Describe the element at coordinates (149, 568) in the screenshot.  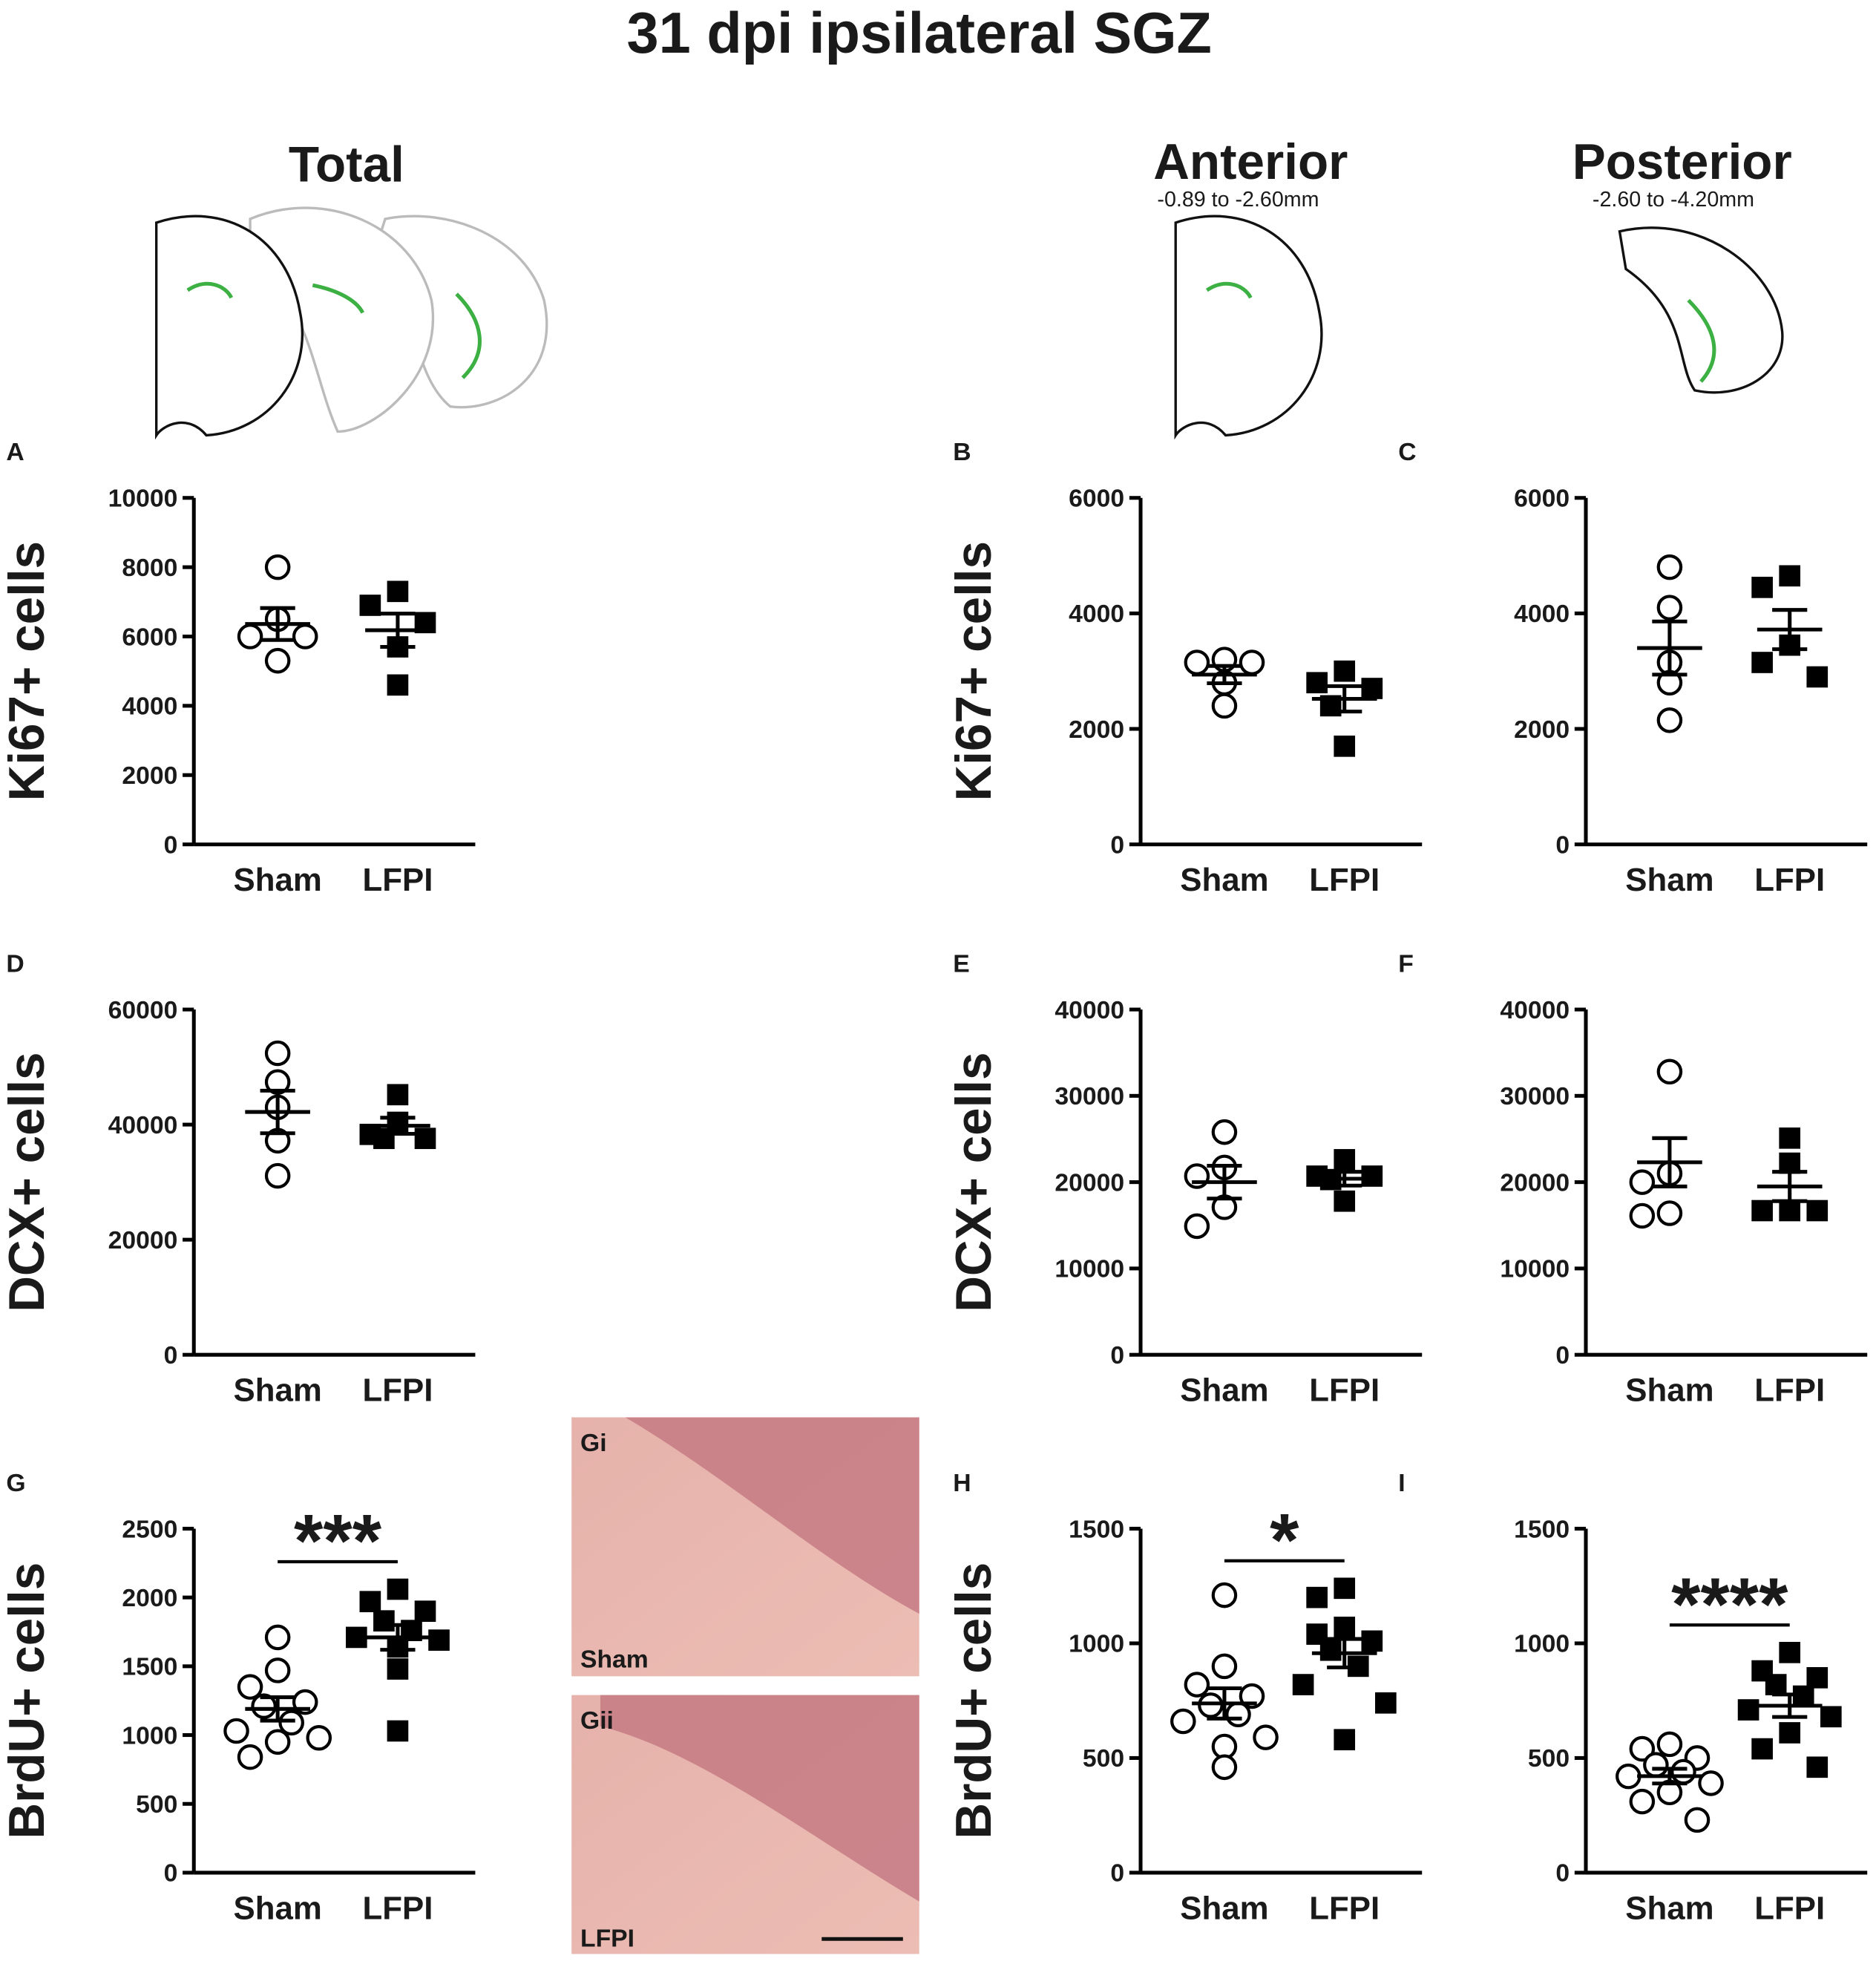
I see `y-tick-label: 8000` at that location.